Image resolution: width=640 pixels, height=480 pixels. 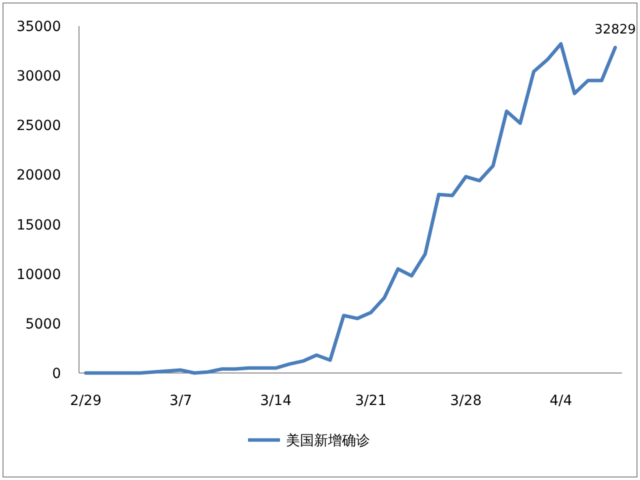 What do you see at coordinates (466, 401) in the screenshot?
I see `x-tick-label: 3/28` at bounding box center [466, 401].